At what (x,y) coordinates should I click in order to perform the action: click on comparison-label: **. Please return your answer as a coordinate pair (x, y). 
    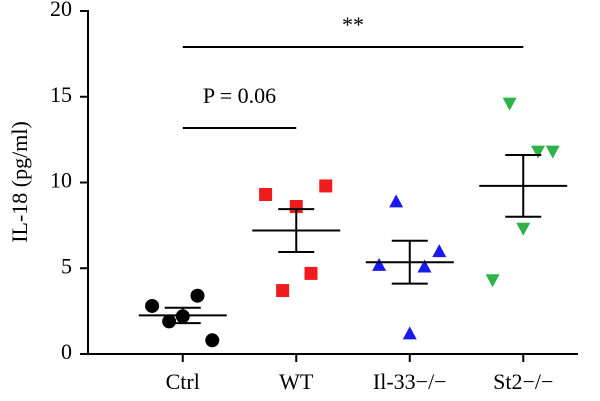
    Looking at the image, I should click on (353, 24).